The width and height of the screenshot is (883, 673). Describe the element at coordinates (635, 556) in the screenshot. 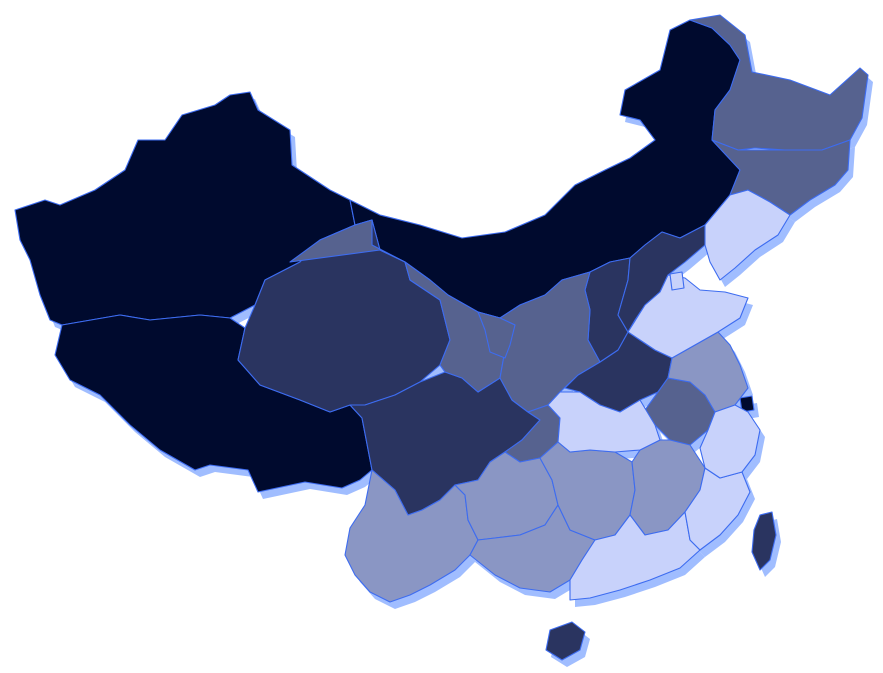

I see `region-guangdong` at that location.